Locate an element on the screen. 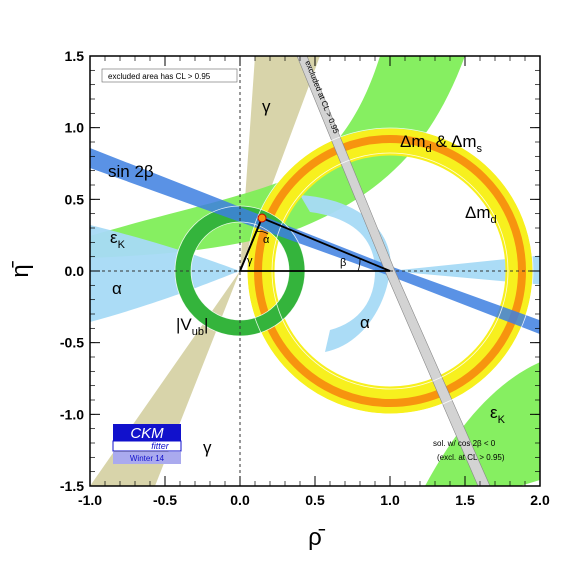 The width and height of the screenshot is (567, 571). label-dmd-dms: Δmd & Δms is located at coordinates (441, 143).